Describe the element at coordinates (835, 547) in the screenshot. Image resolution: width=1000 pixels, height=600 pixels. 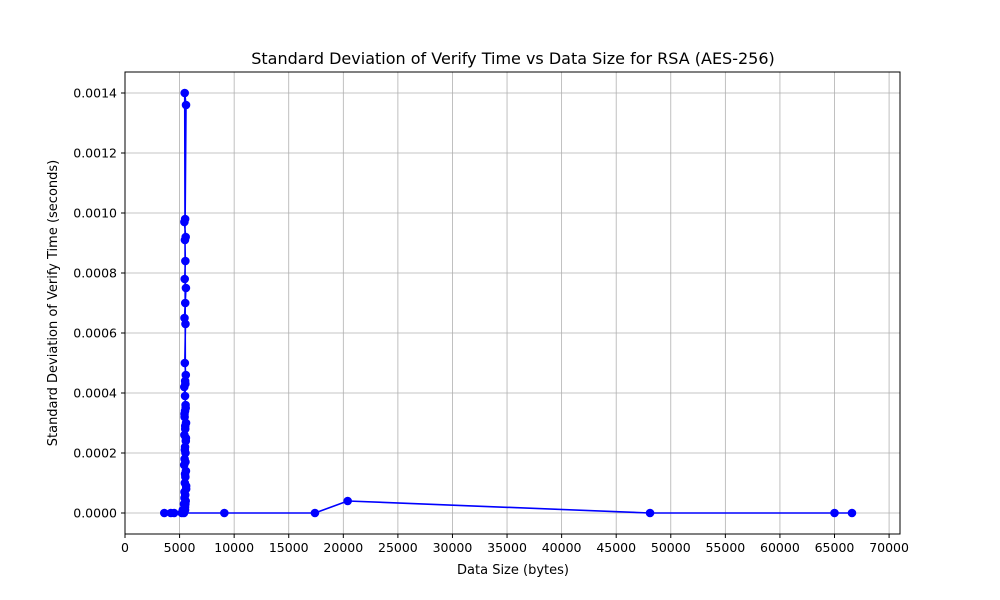
I see `x-tick-label: 65000` at that location.